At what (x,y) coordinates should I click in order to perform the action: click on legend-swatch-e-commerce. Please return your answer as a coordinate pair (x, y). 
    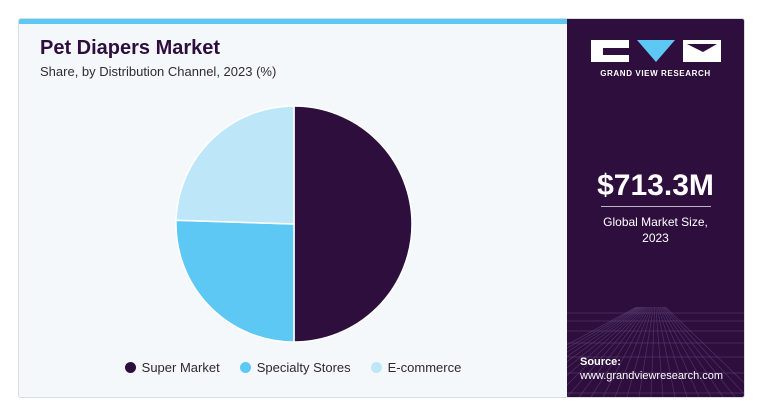
    Looking at the image, I should click on (376, 367).